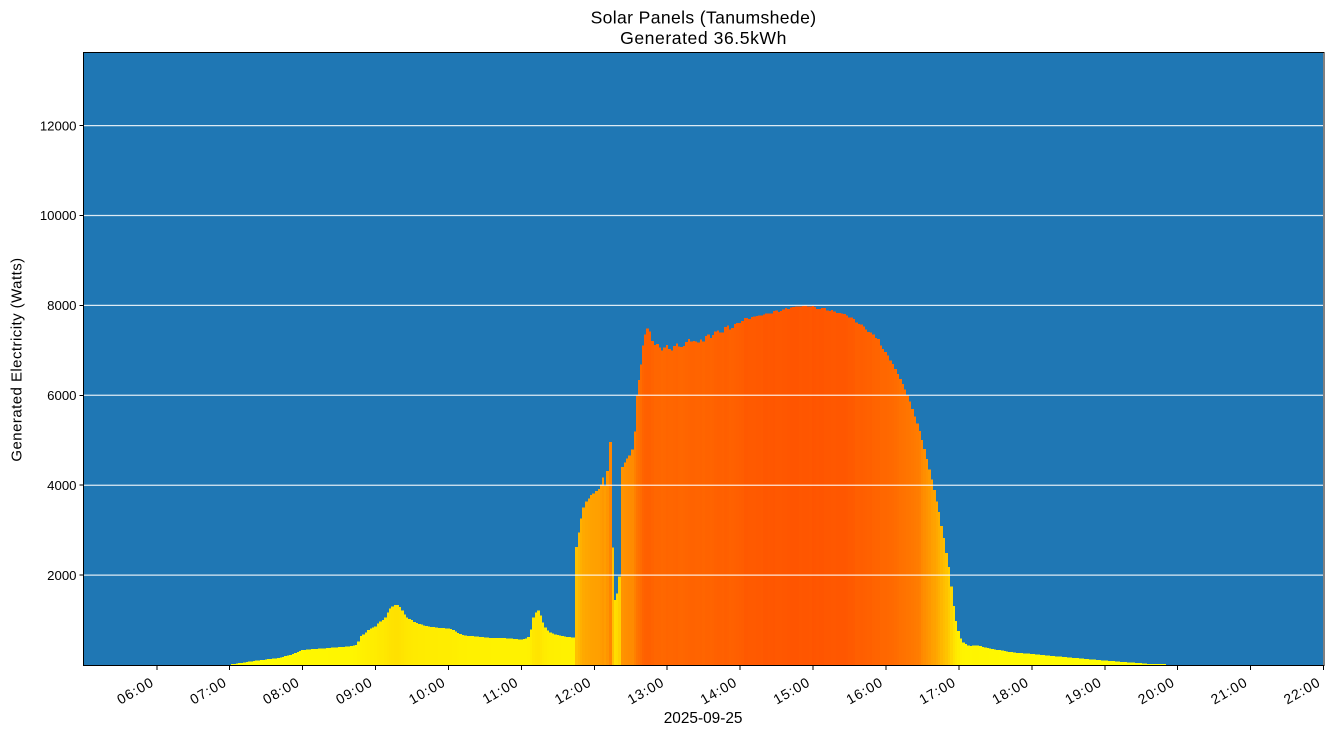 The height and width of the screenshot is (736, 1333). What do you see at coordinates (17, 359) in the screenshot?
I see `svg-text: Generated Electricity (Watts)` at bounding box center [17, 359].